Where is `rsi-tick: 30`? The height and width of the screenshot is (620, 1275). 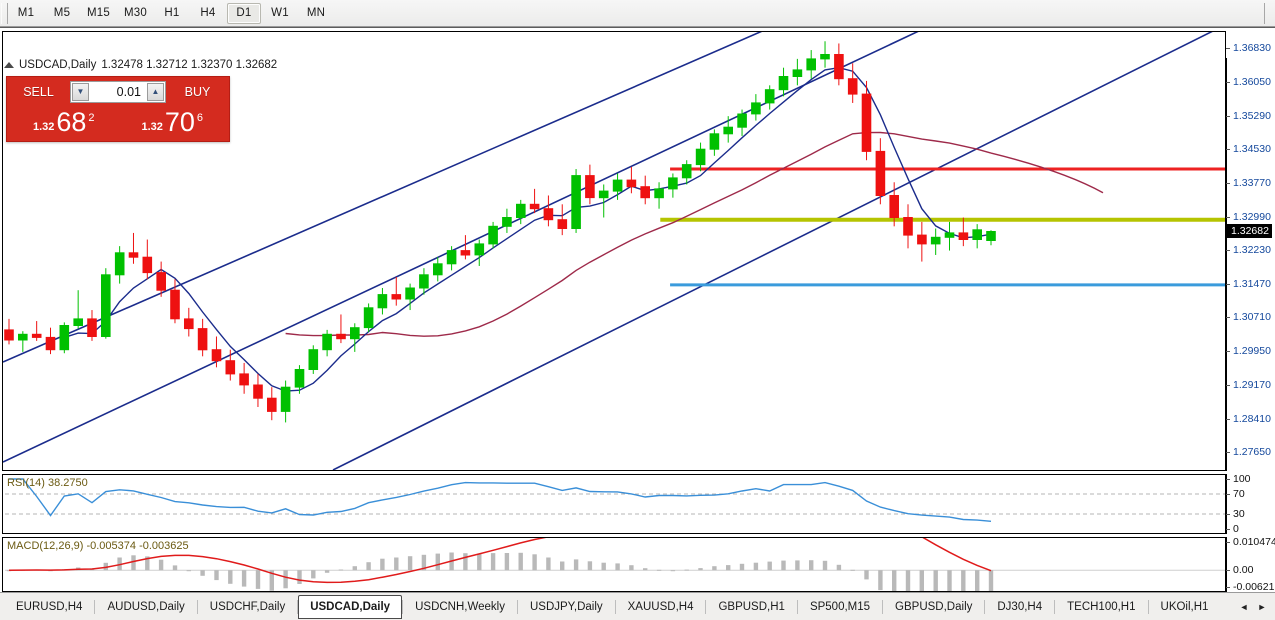
rsi-tick: 30 is located at coordinates (1235, 514).